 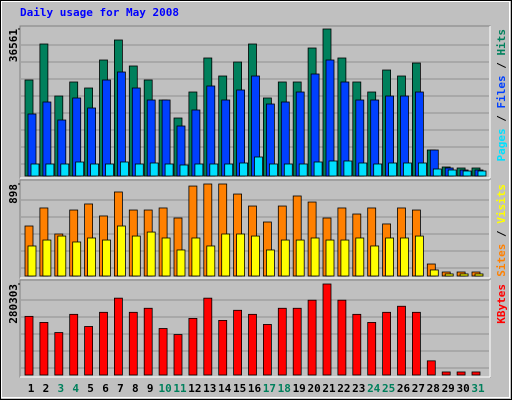 I want to click on x-tick-label: 4, so click(x=75, y=388).